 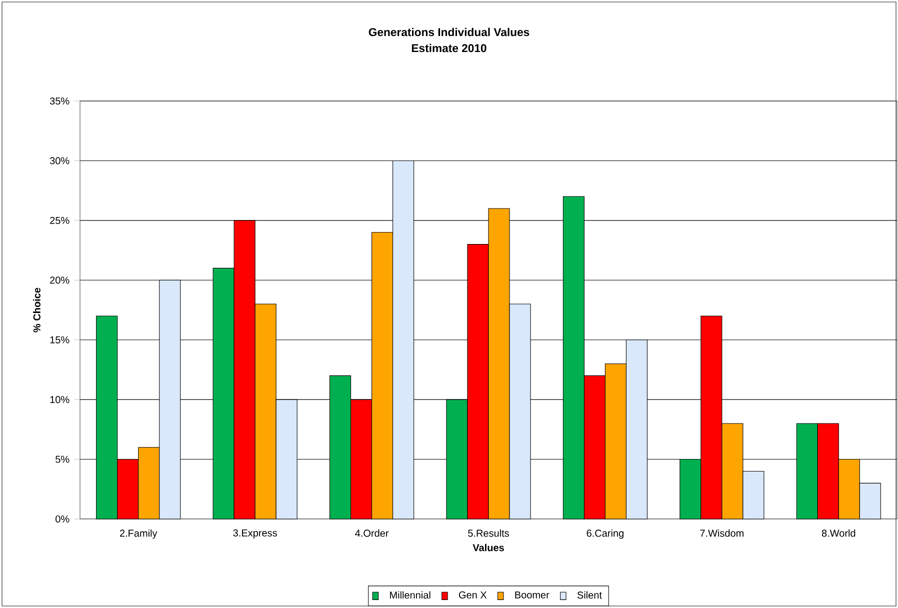 What do you see at coordinates (532, 594) in the screenshot?
I see `legend-label: Boomer` at bounding box center [532, 594].